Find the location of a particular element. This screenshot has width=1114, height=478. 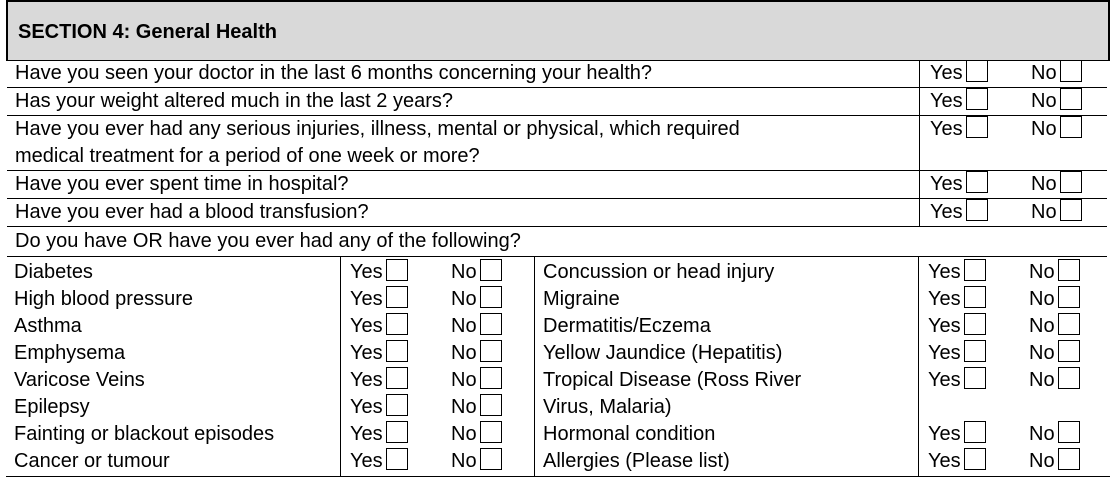

yes-no-cell: Yes No is located at coordinates (1013, 212).